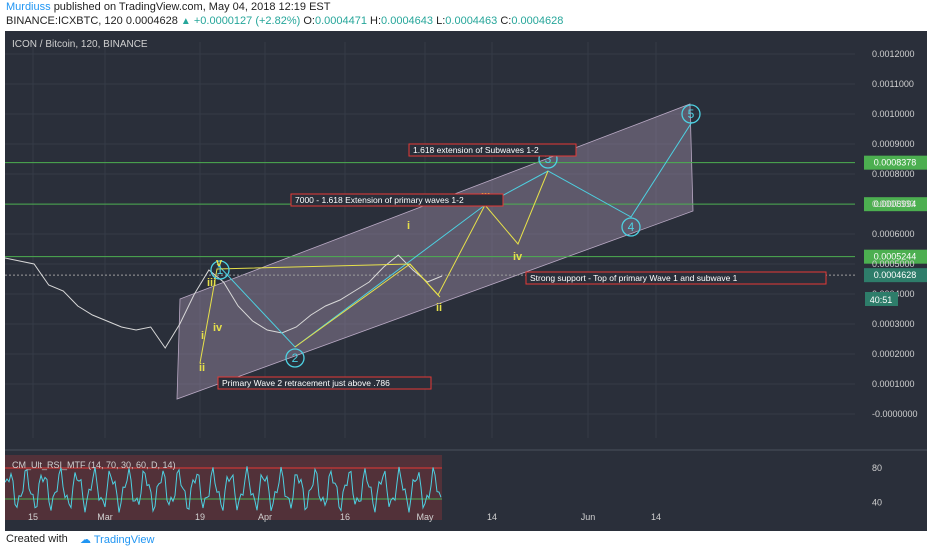 The image size is (932, 550). What do you see at coordinates (151, 21) in the screenshot?
I see `last-price: 0.0004628` at bounding box center [151, 21].